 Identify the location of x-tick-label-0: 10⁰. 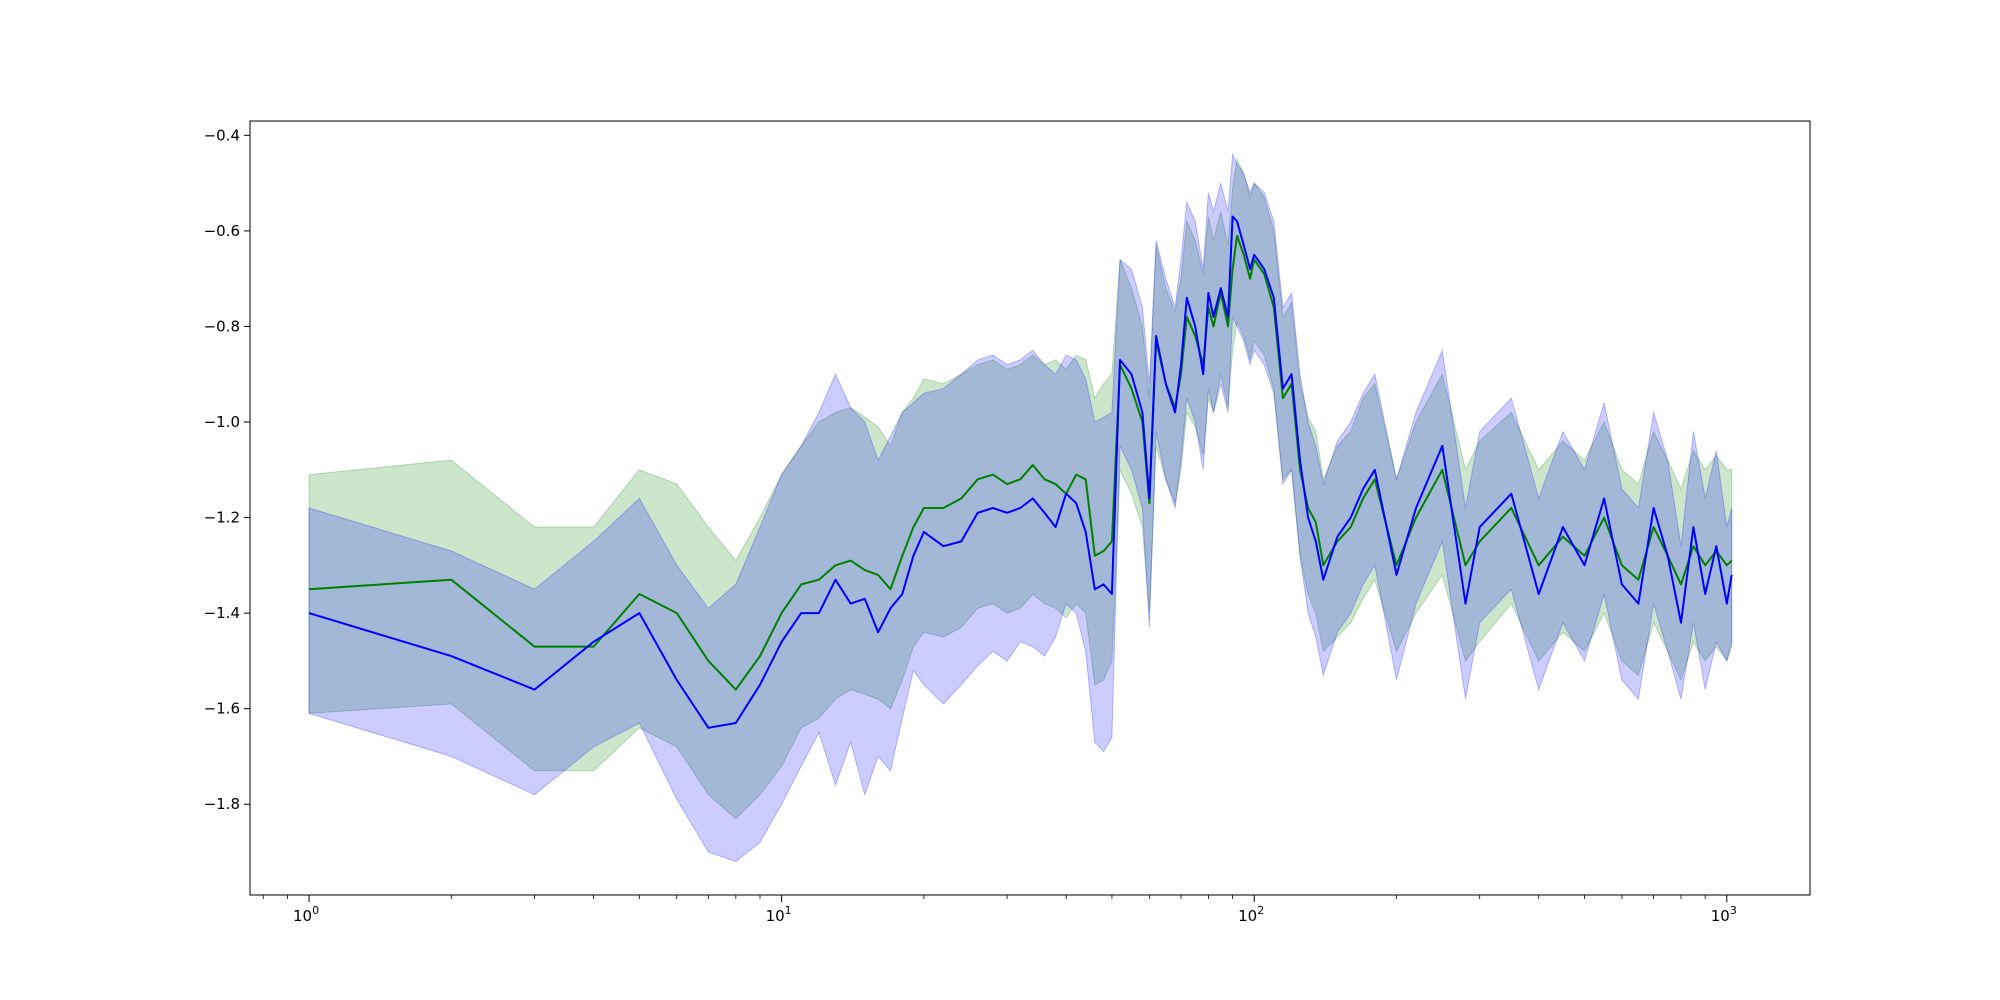
(306, 914).